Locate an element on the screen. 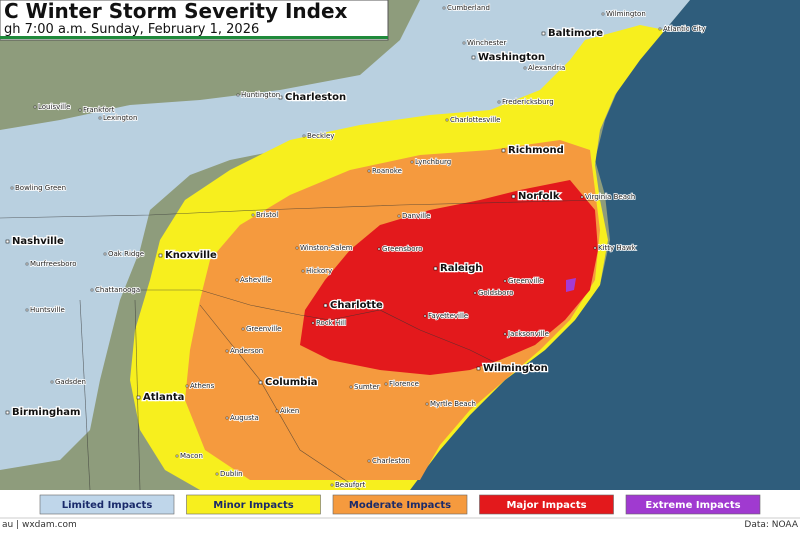 This screenshot has width=800, height=533. legend-label: Major Impacts is located at coordinates (546, 505).